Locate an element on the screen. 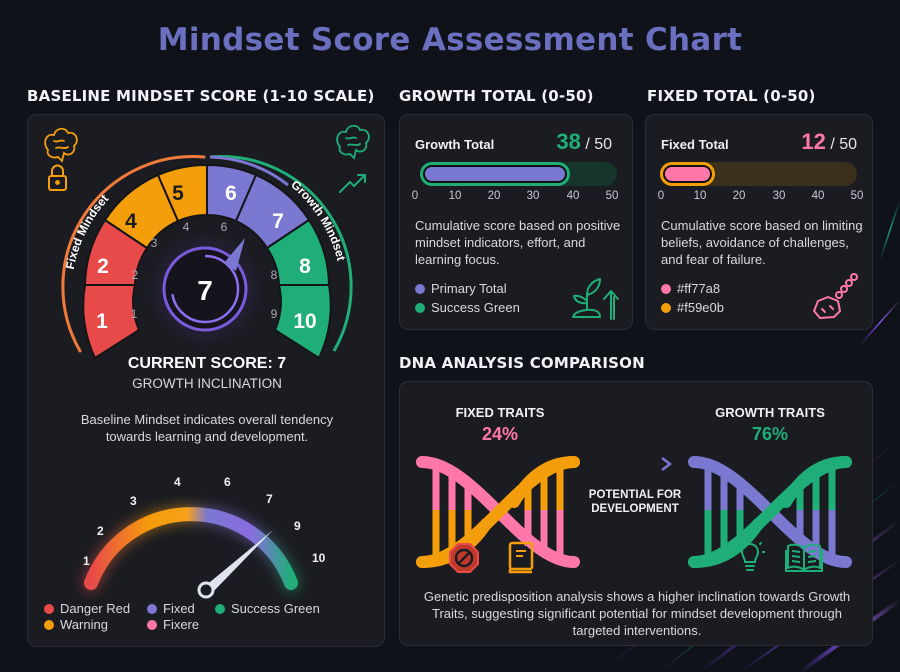 The width and height of the screenshot is (900, 672). gauge-tick-10: 10 is located at coordinates (319, 558).